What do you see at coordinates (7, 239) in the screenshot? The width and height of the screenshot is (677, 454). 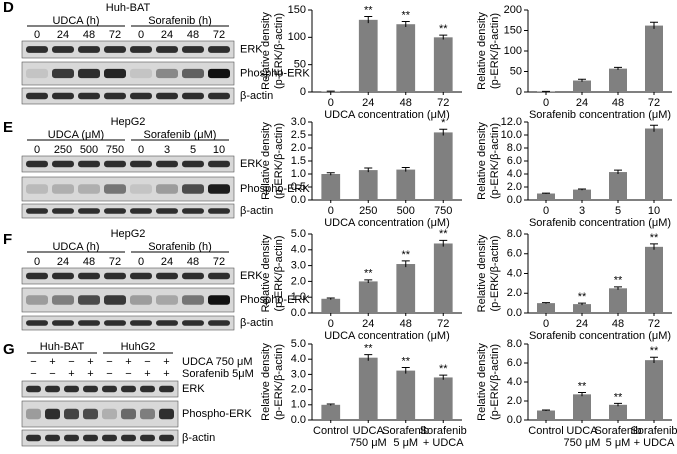 I see `panel-letter: F` at bounding box center [7, 239].